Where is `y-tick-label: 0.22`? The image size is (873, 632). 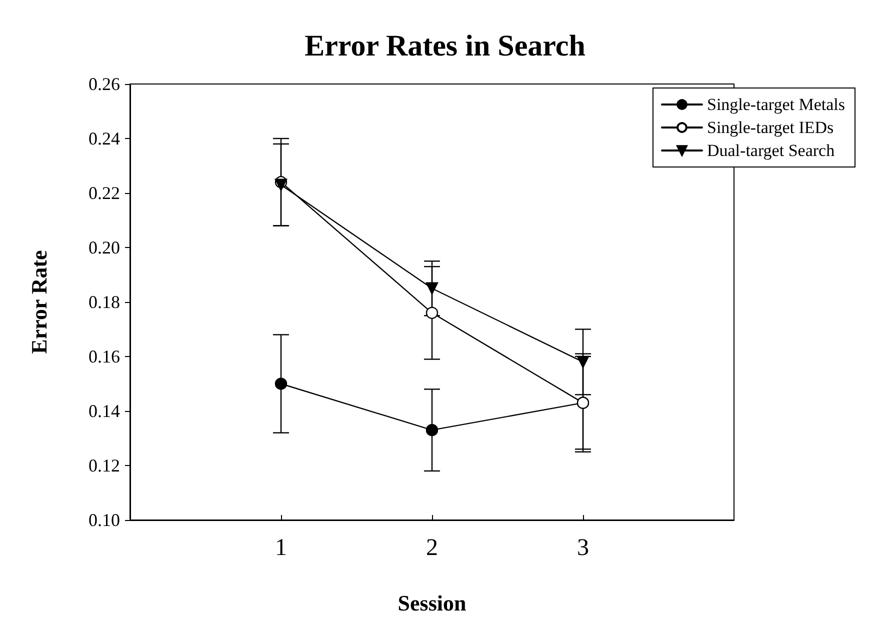 y-tick-label: 0.22 is located at coordinates (104, 193).